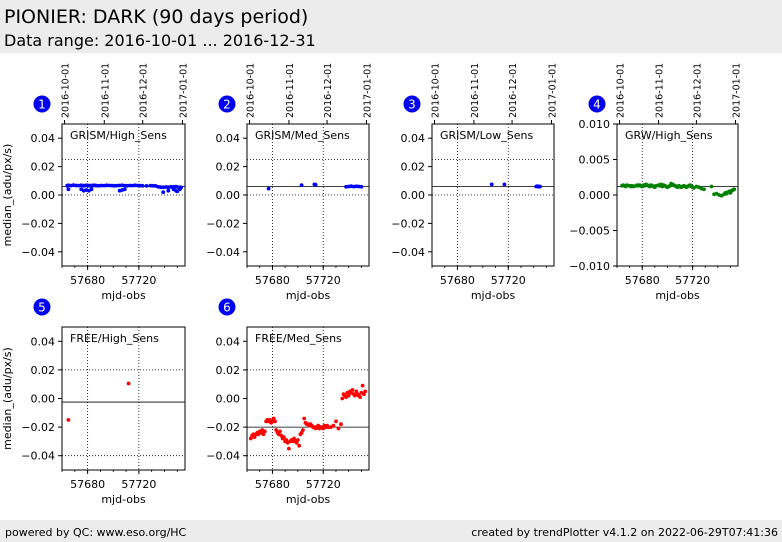 This screenshot has width=782, height=542. What do you see at coordinates (597, 105) in the screenshot?
I see `panel-number: 4` at bounding box center [597, 105].